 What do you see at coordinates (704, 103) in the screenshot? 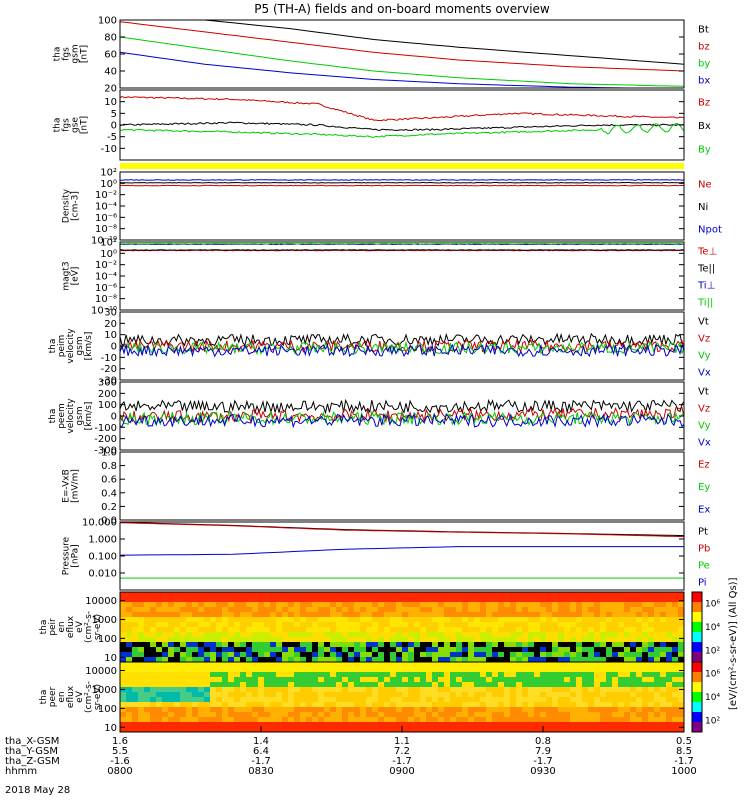
I see `legend-label-Bz: Bz` at bounding box center [704, 103].